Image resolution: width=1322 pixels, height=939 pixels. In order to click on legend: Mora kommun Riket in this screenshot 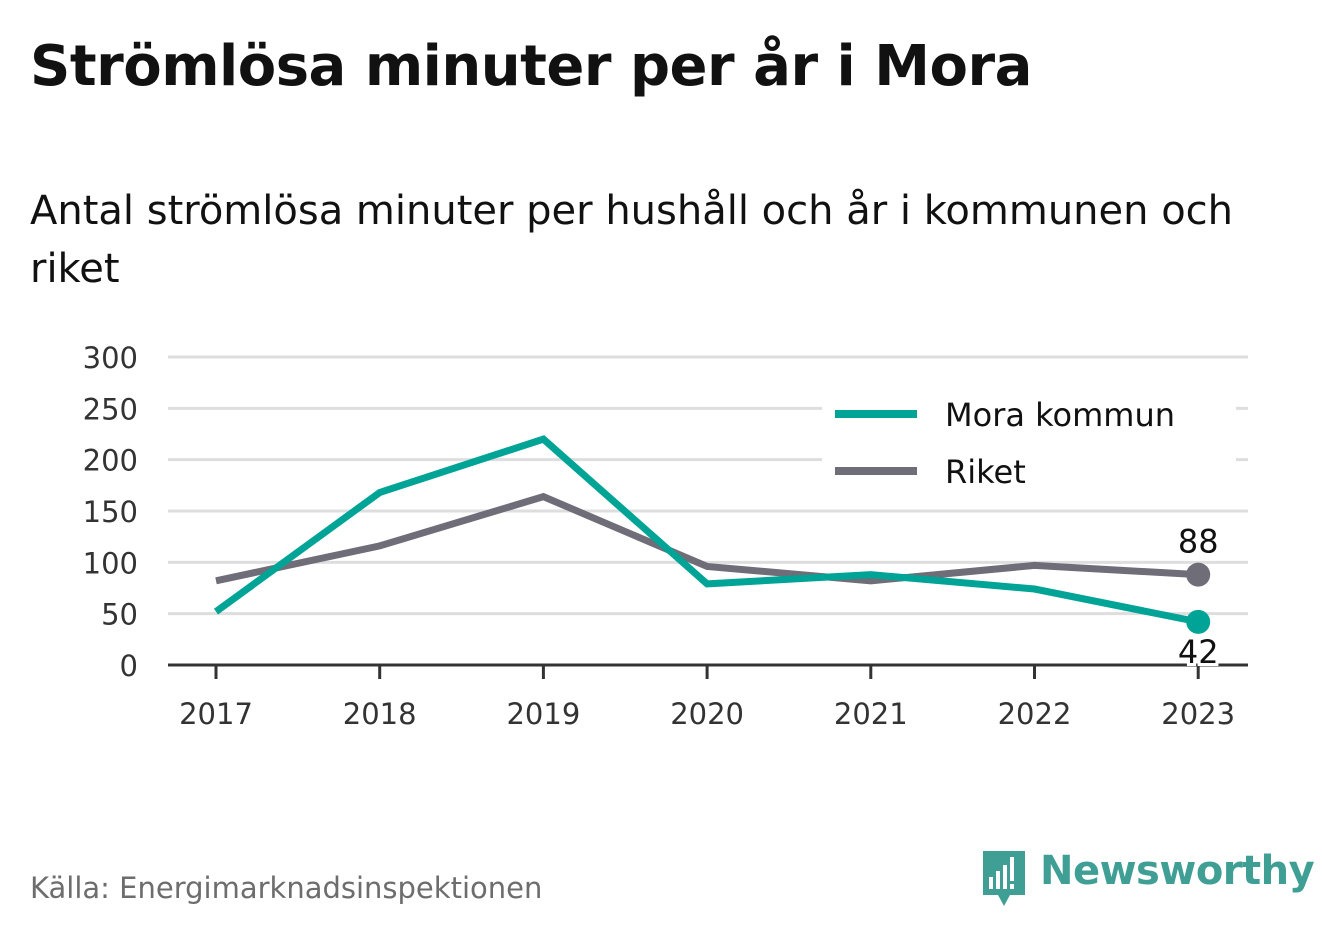, I will do `click(1029, 447)`.